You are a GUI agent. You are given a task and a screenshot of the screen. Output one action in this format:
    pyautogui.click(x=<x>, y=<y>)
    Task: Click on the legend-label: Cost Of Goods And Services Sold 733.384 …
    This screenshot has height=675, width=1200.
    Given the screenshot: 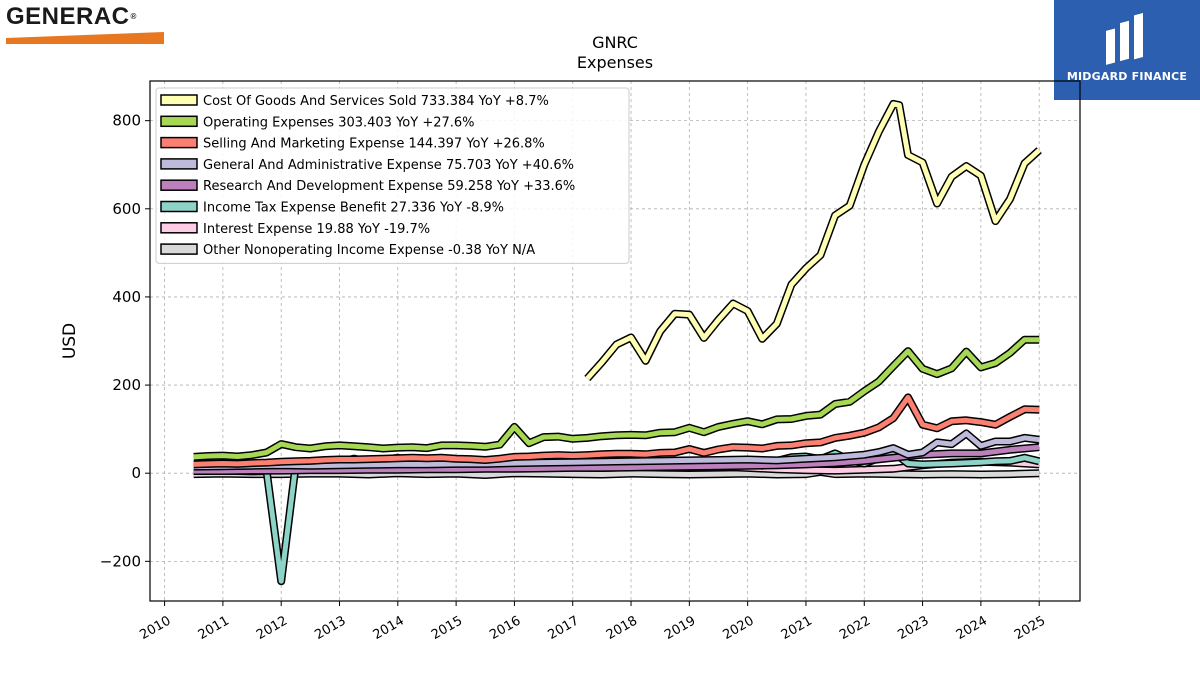 What is the action you would take?
    pyautogui.click(x=376, y=101)
    